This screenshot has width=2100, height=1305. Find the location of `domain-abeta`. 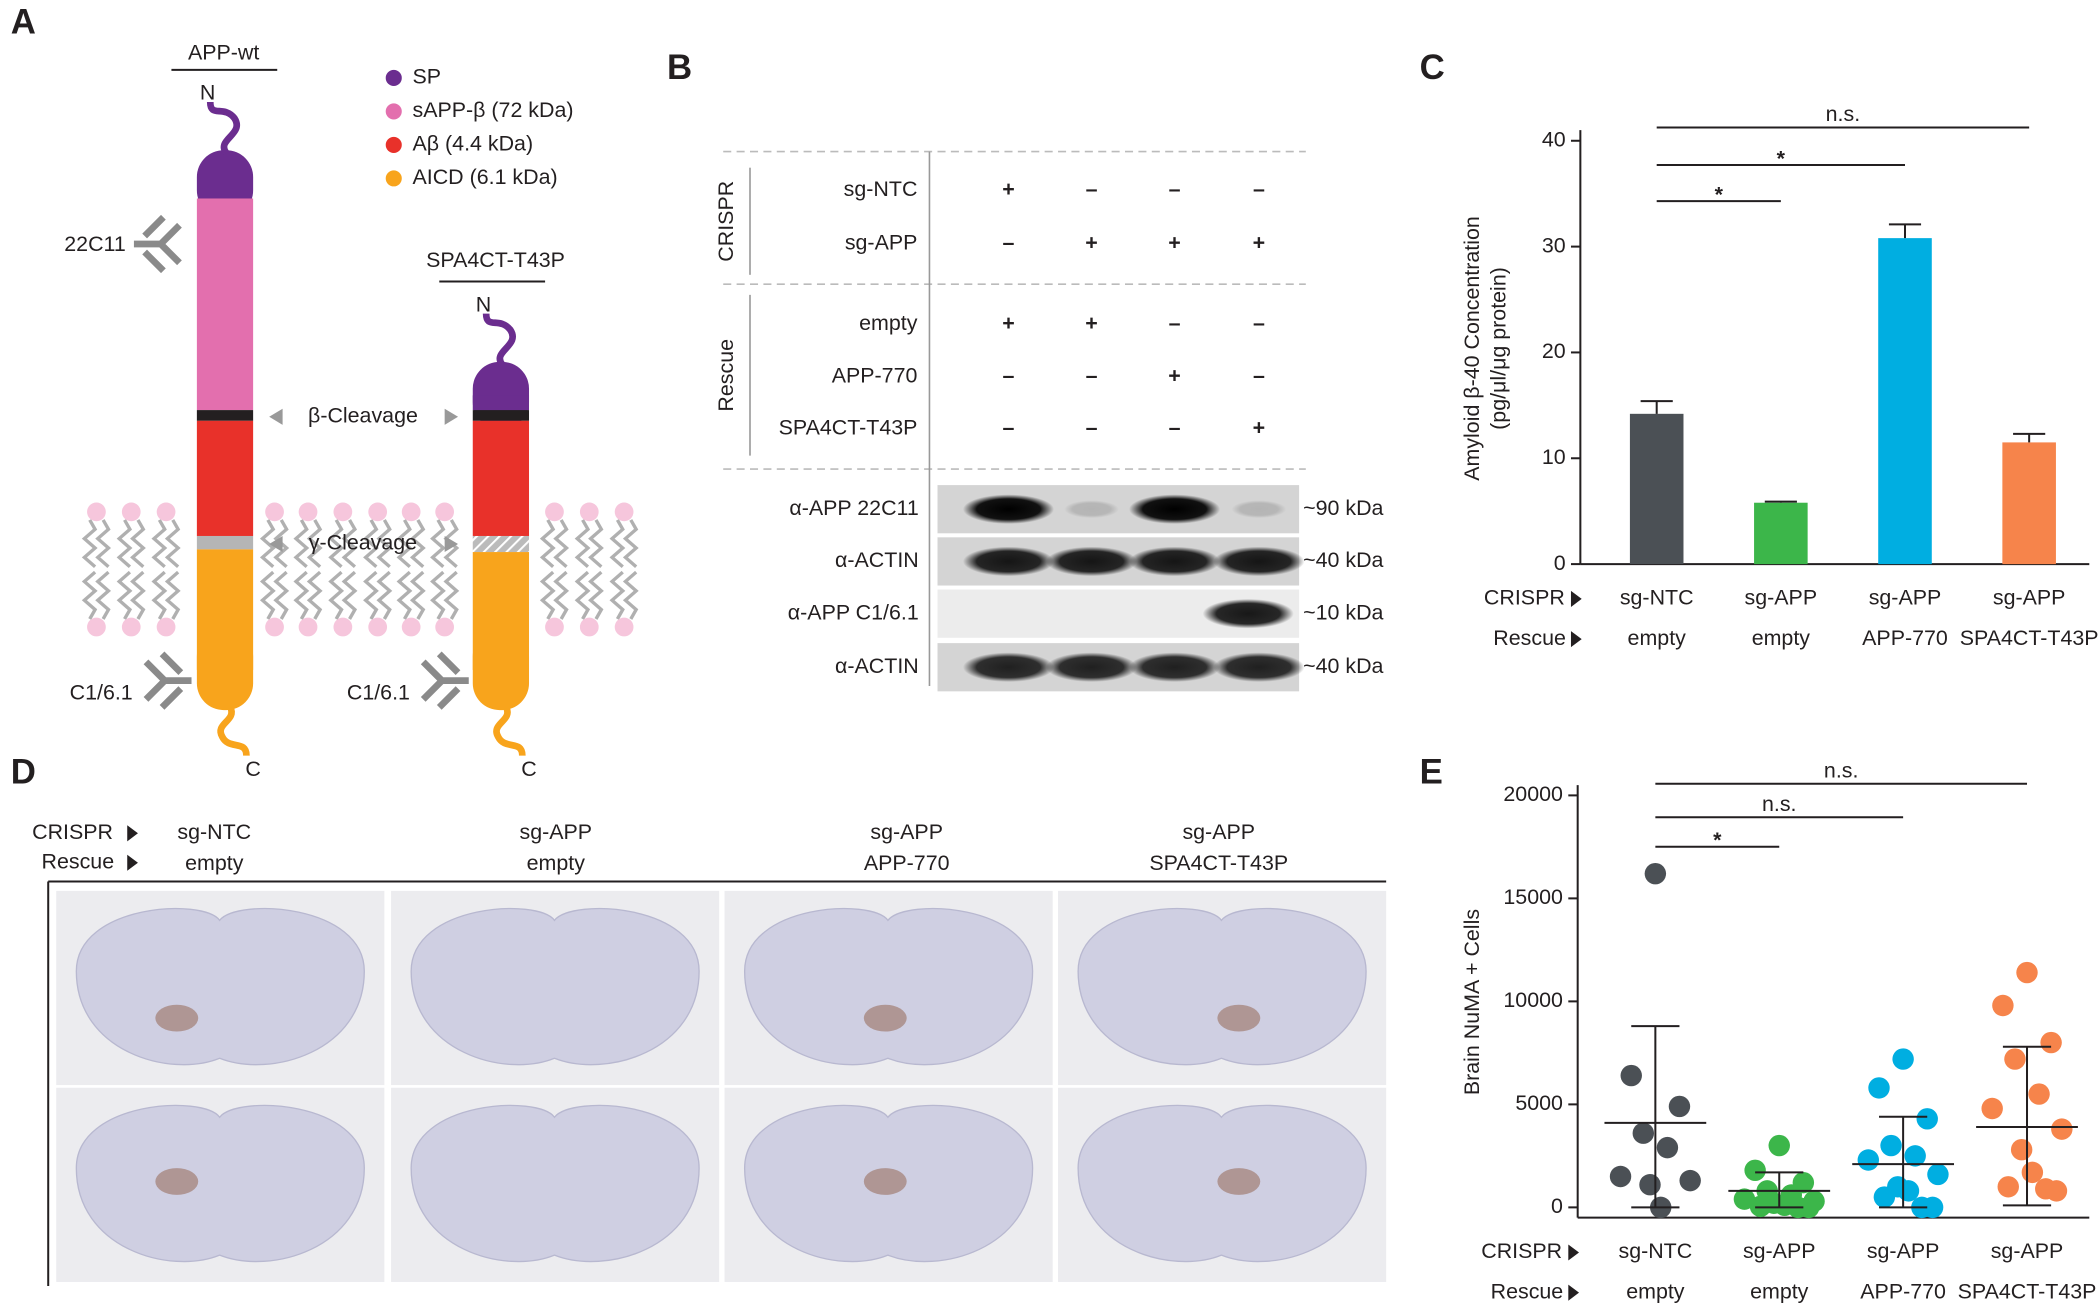

domain-abeta is located at coordinates (225, 478).